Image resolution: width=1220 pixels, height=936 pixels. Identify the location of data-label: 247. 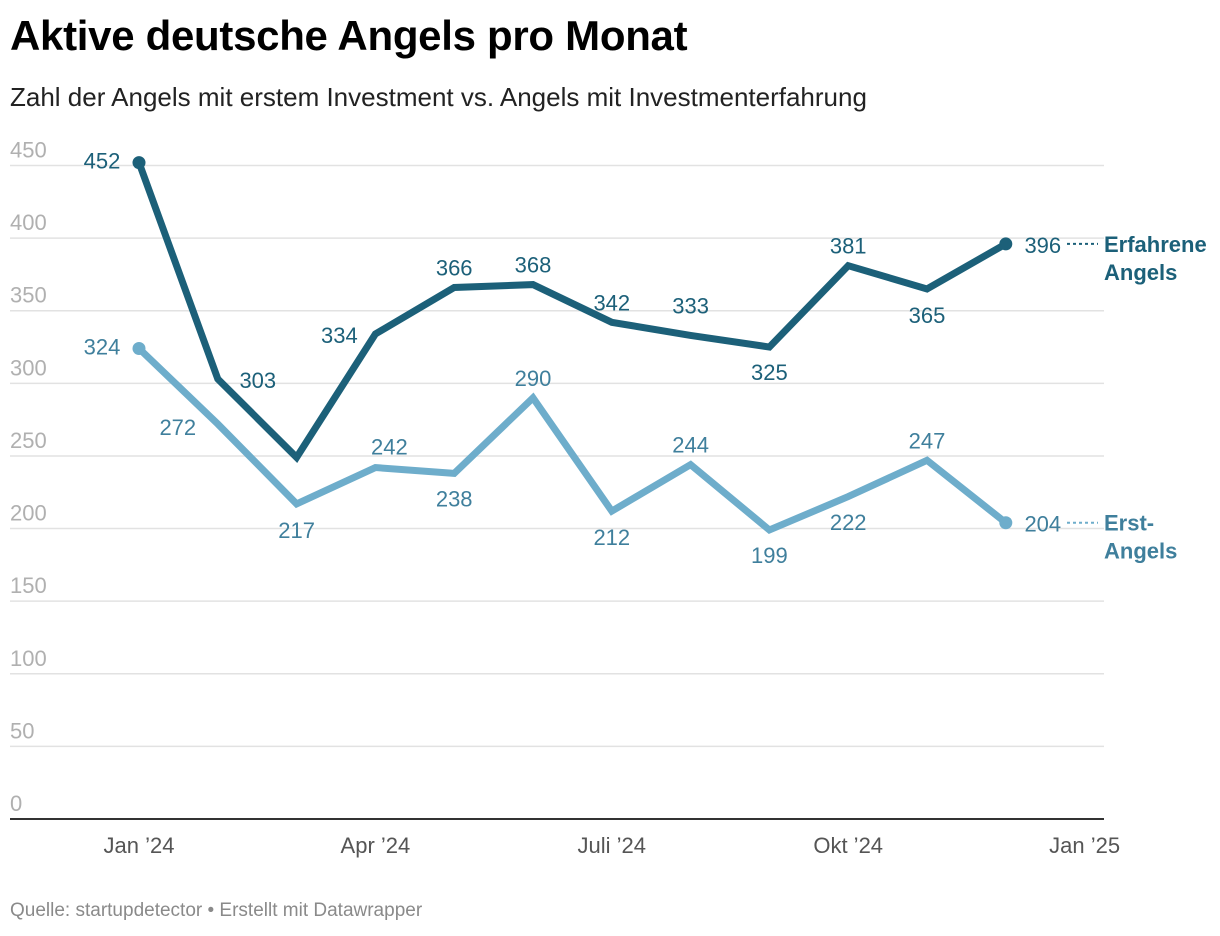
(927, 440).